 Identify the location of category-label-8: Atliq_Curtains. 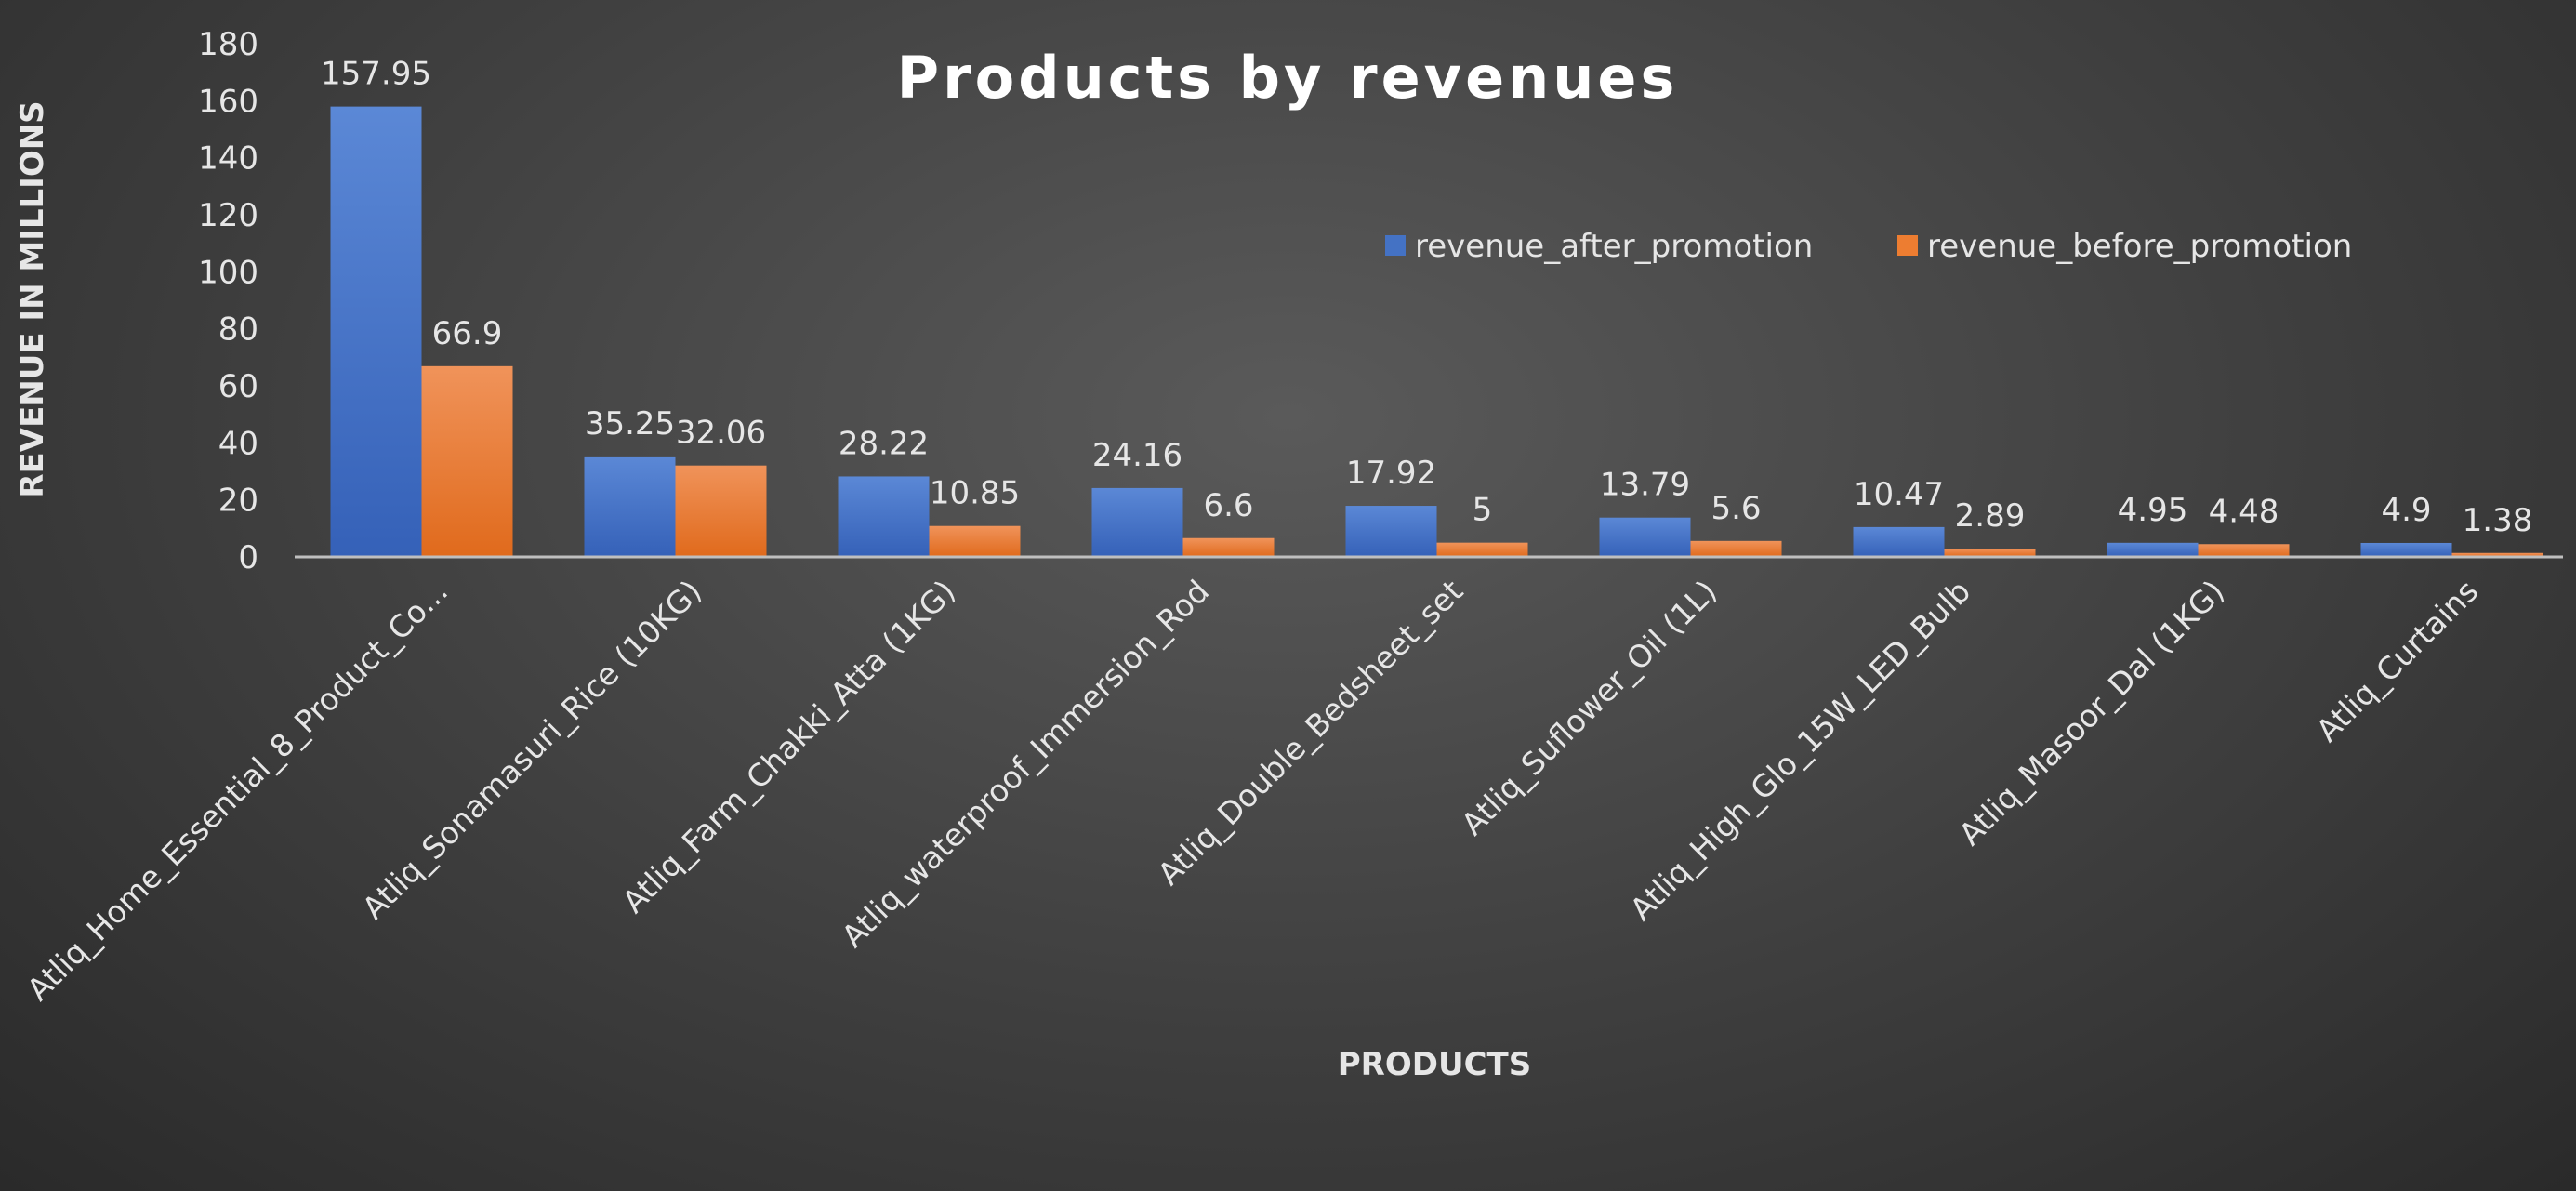
(2397, 660).